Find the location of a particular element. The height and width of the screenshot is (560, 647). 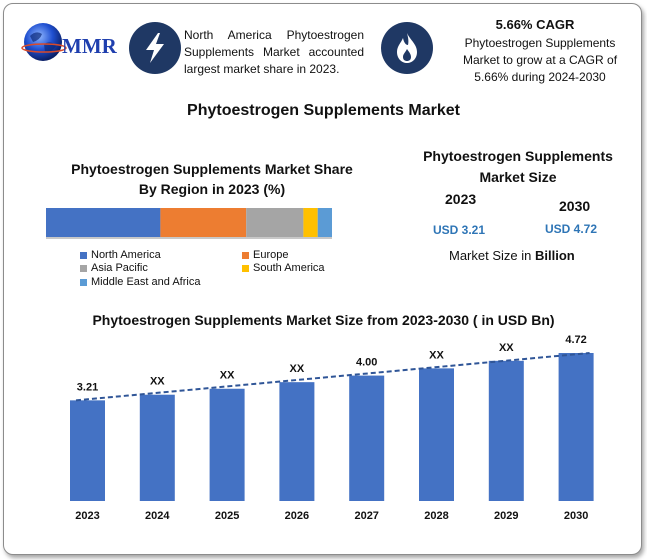

category-label: 2030 is located at coordinates (576, 516).